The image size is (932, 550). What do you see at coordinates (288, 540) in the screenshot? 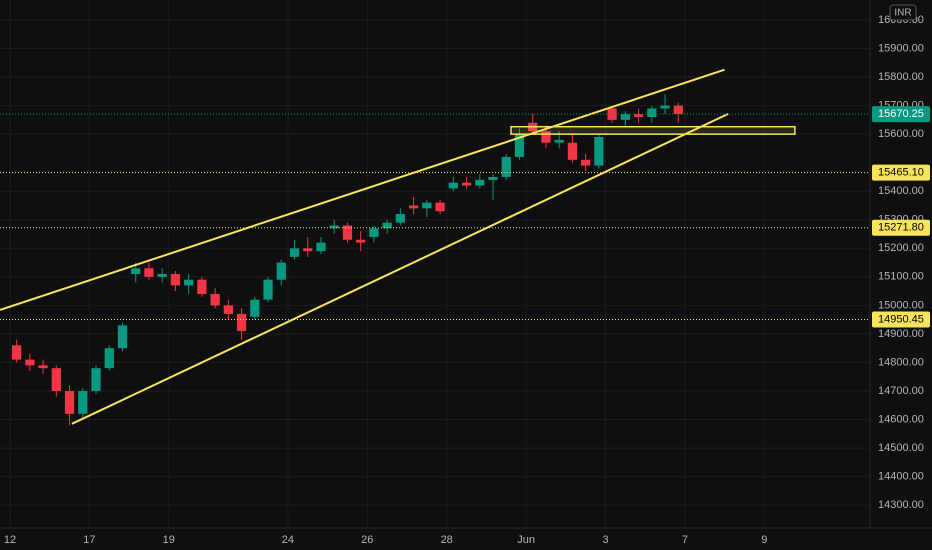
I see `x-tick-label: 24` at bounding box center [288, 540].